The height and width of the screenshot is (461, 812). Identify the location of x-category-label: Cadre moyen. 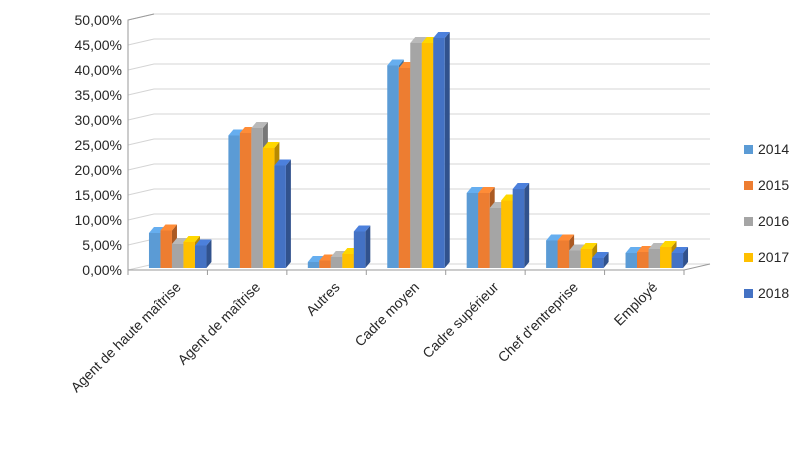
(386, 314).